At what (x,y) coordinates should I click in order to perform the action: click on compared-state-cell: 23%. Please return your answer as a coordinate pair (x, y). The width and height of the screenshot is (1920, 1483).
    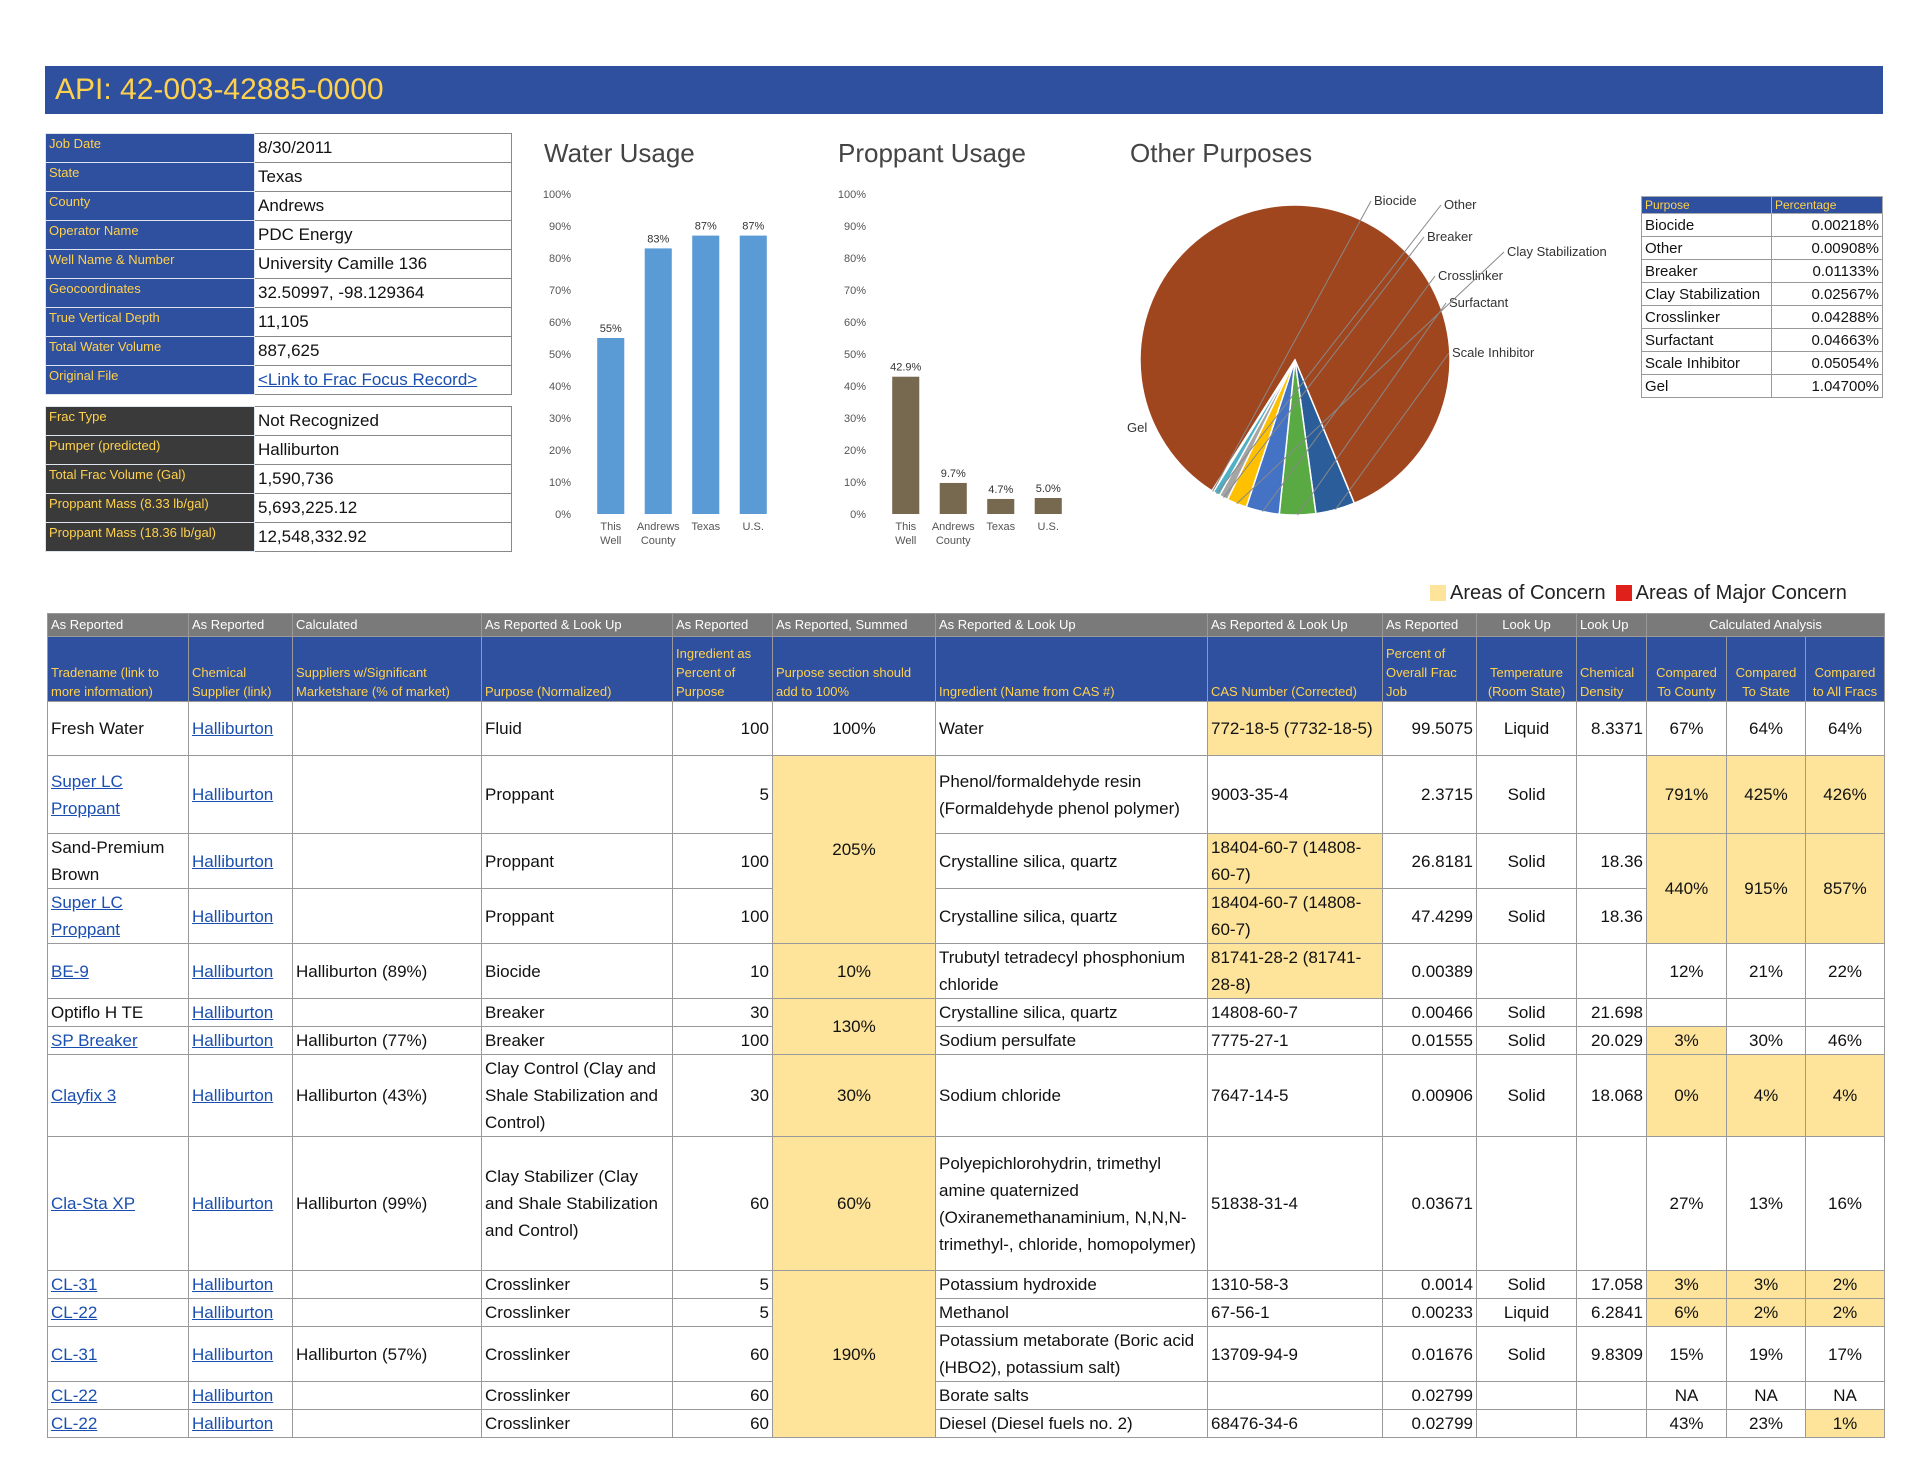
    Looking at the image, I should click on (1766, 1423).